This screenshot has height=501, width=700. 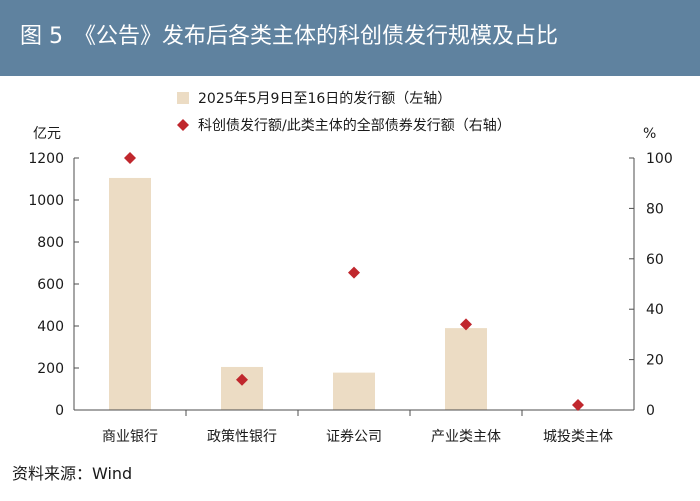 I want to click on legend-marker-swatch, so click(x=183, y=125).